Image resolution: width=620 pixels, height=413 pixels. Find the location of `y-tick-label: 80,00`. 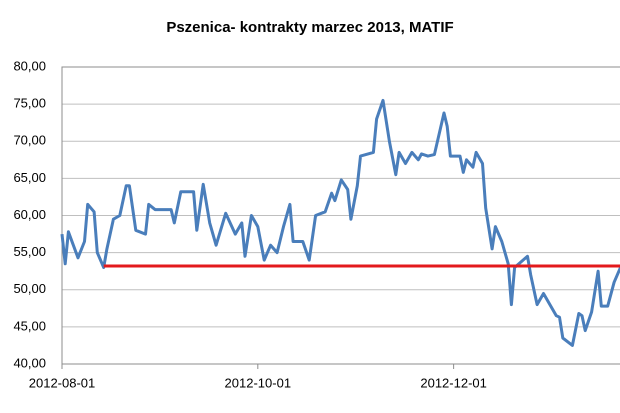

y-tick-label: 80,00 is located at coordinates (29, 65).